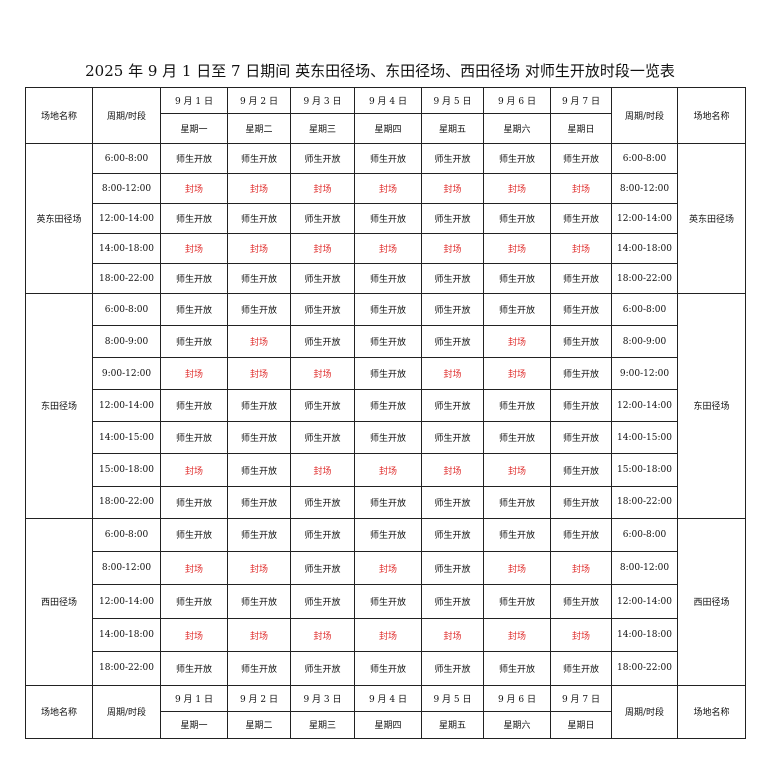 The image size is (760, 764). What do you see at coordinates (386, 374) in the screenshot?
I see `table-row: 9:00-12:00 封场 封场 封场 师生开放 封场 封场 师生开放 9:00-12:00` at bounding box center [386, 374].